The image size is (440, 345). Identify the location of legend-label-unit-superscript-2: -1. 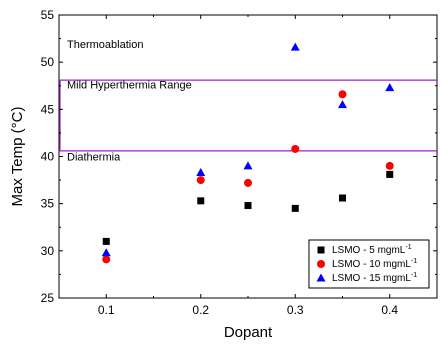
(414, 275).